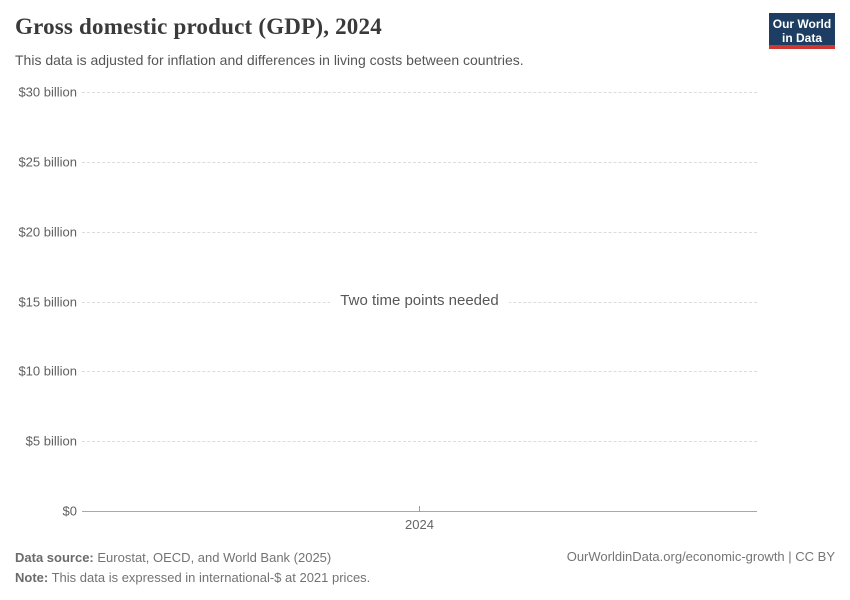 Image resolution: width=850 pixels, height=600 pixels. I want to click on y-axis-tick-label: $20 billion, so click(47, 232).